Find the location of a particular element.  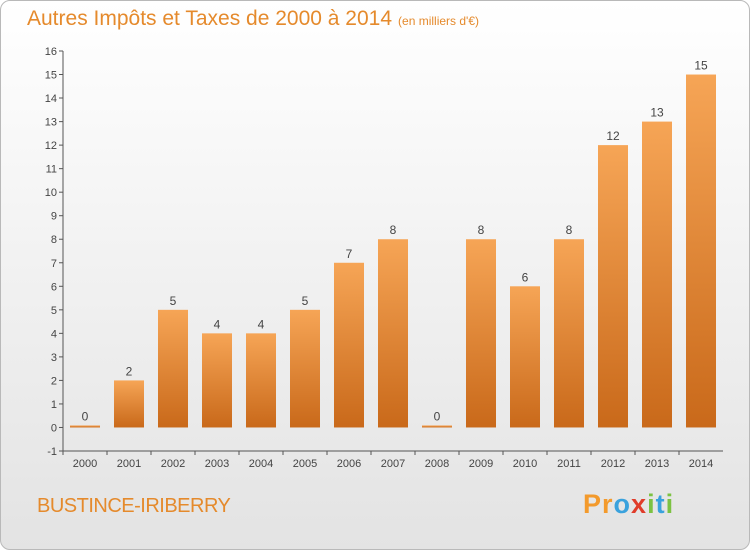

logo-letter: r is located at coordinates (608, 504).